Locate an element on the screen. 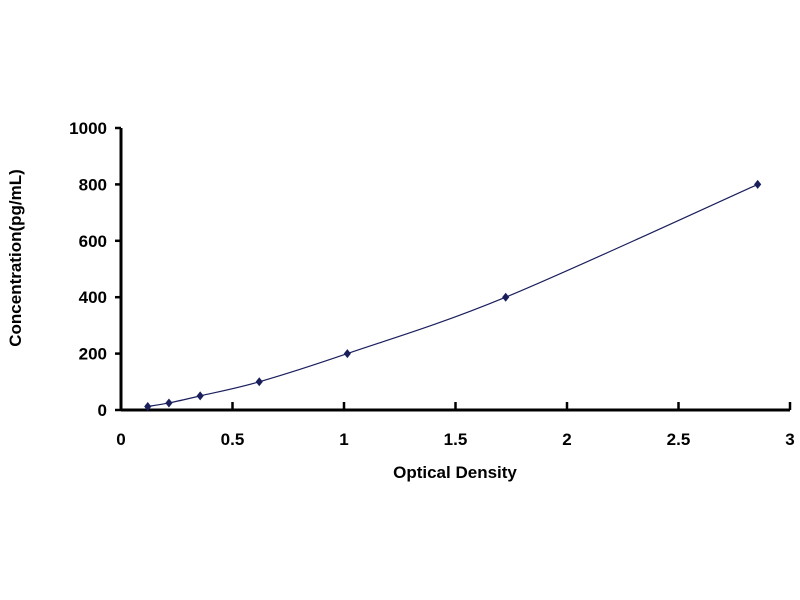  x-tick-label: 3 is located at coordinates (789, 439).